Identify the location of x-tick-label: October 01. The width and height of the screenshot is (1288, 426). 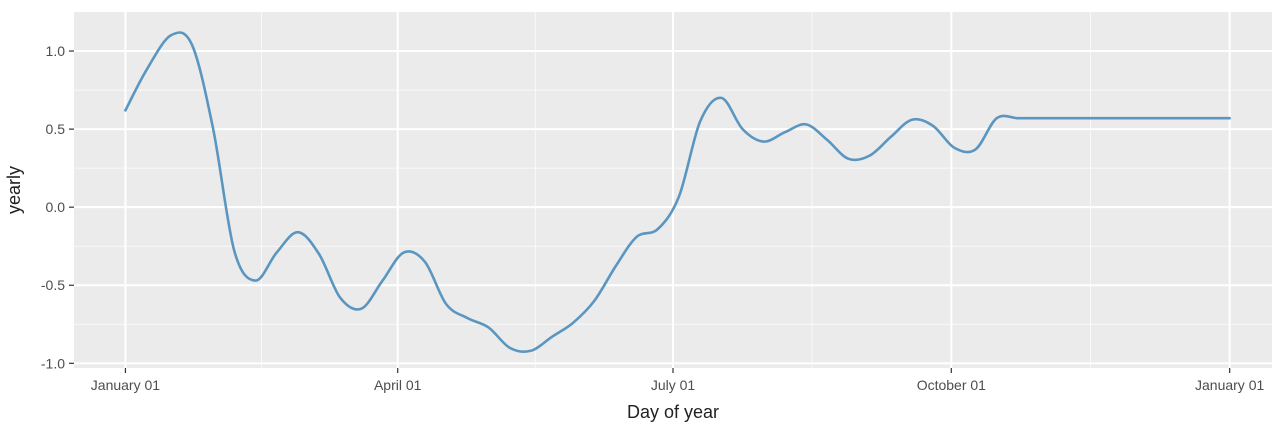
(951, 385).